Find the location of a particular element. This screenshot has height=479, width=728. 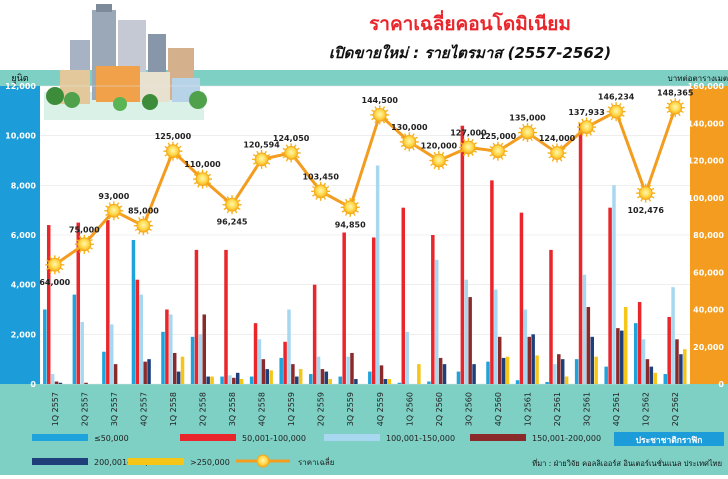

price-data-label: 94,850 is located at coordinates (350, 224).